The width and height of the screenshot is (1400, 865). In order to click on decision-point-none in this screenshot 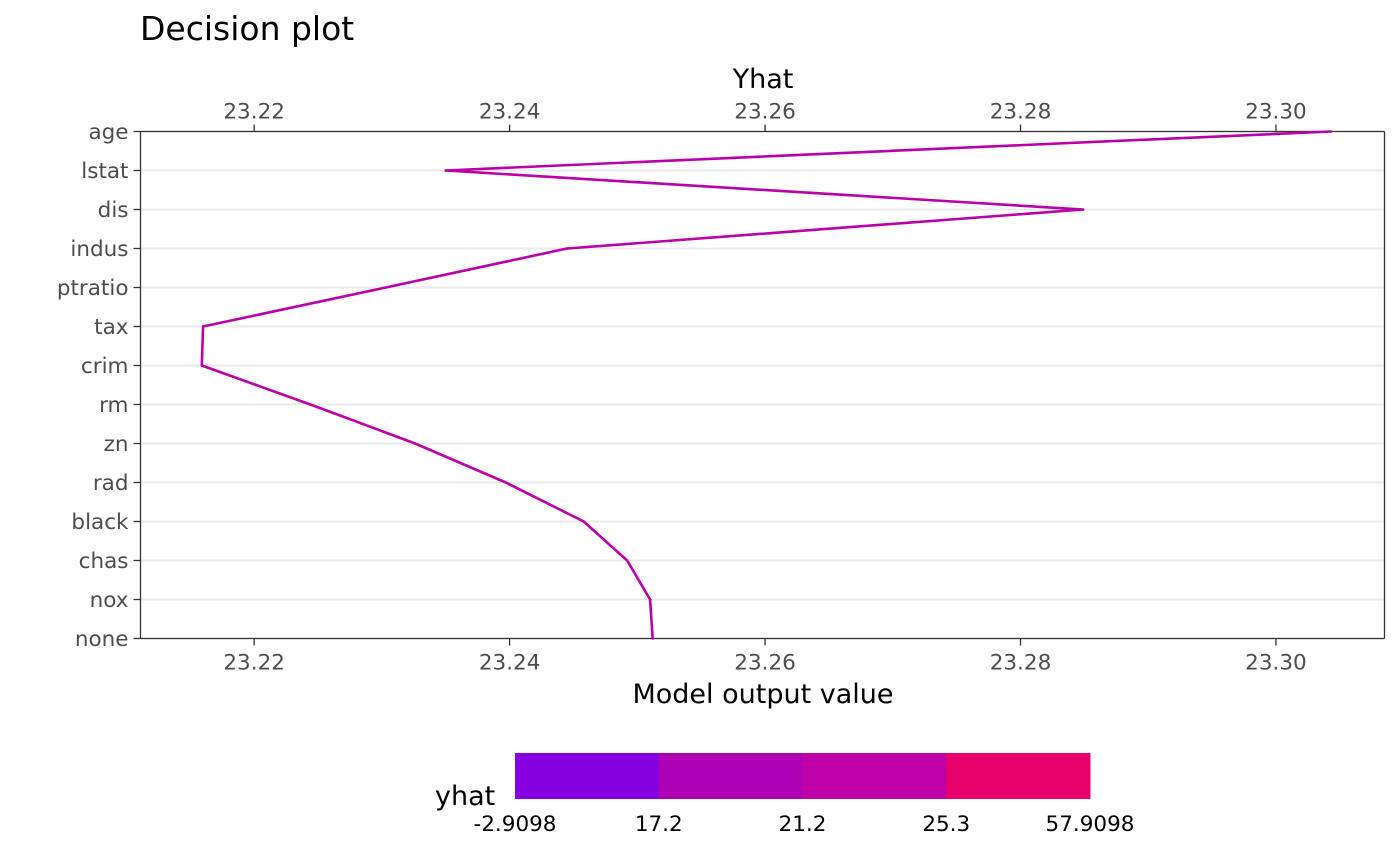, I will do `click(652, 638)`.